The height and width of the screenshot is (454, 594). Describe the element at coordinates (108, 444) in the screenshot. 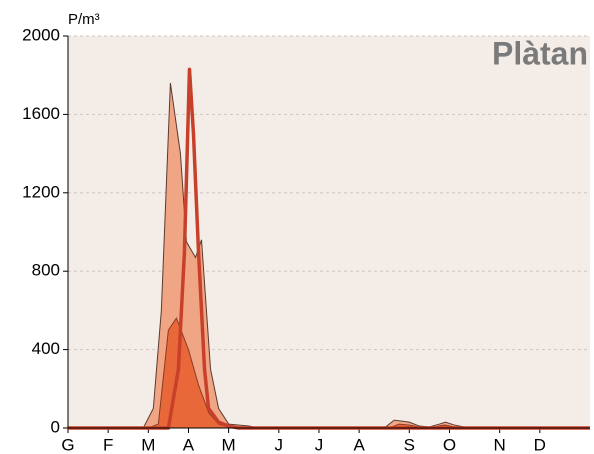

I see `x-tick-label: F` at that location.